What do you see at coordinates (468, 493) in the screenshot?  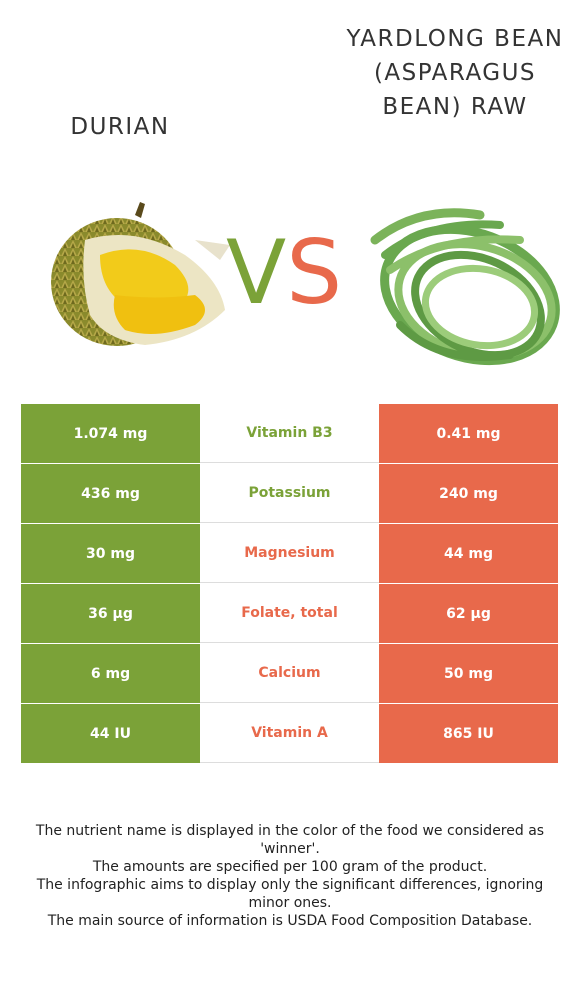 I see `right-value: 240 mg` at bounding box center [468, 493].